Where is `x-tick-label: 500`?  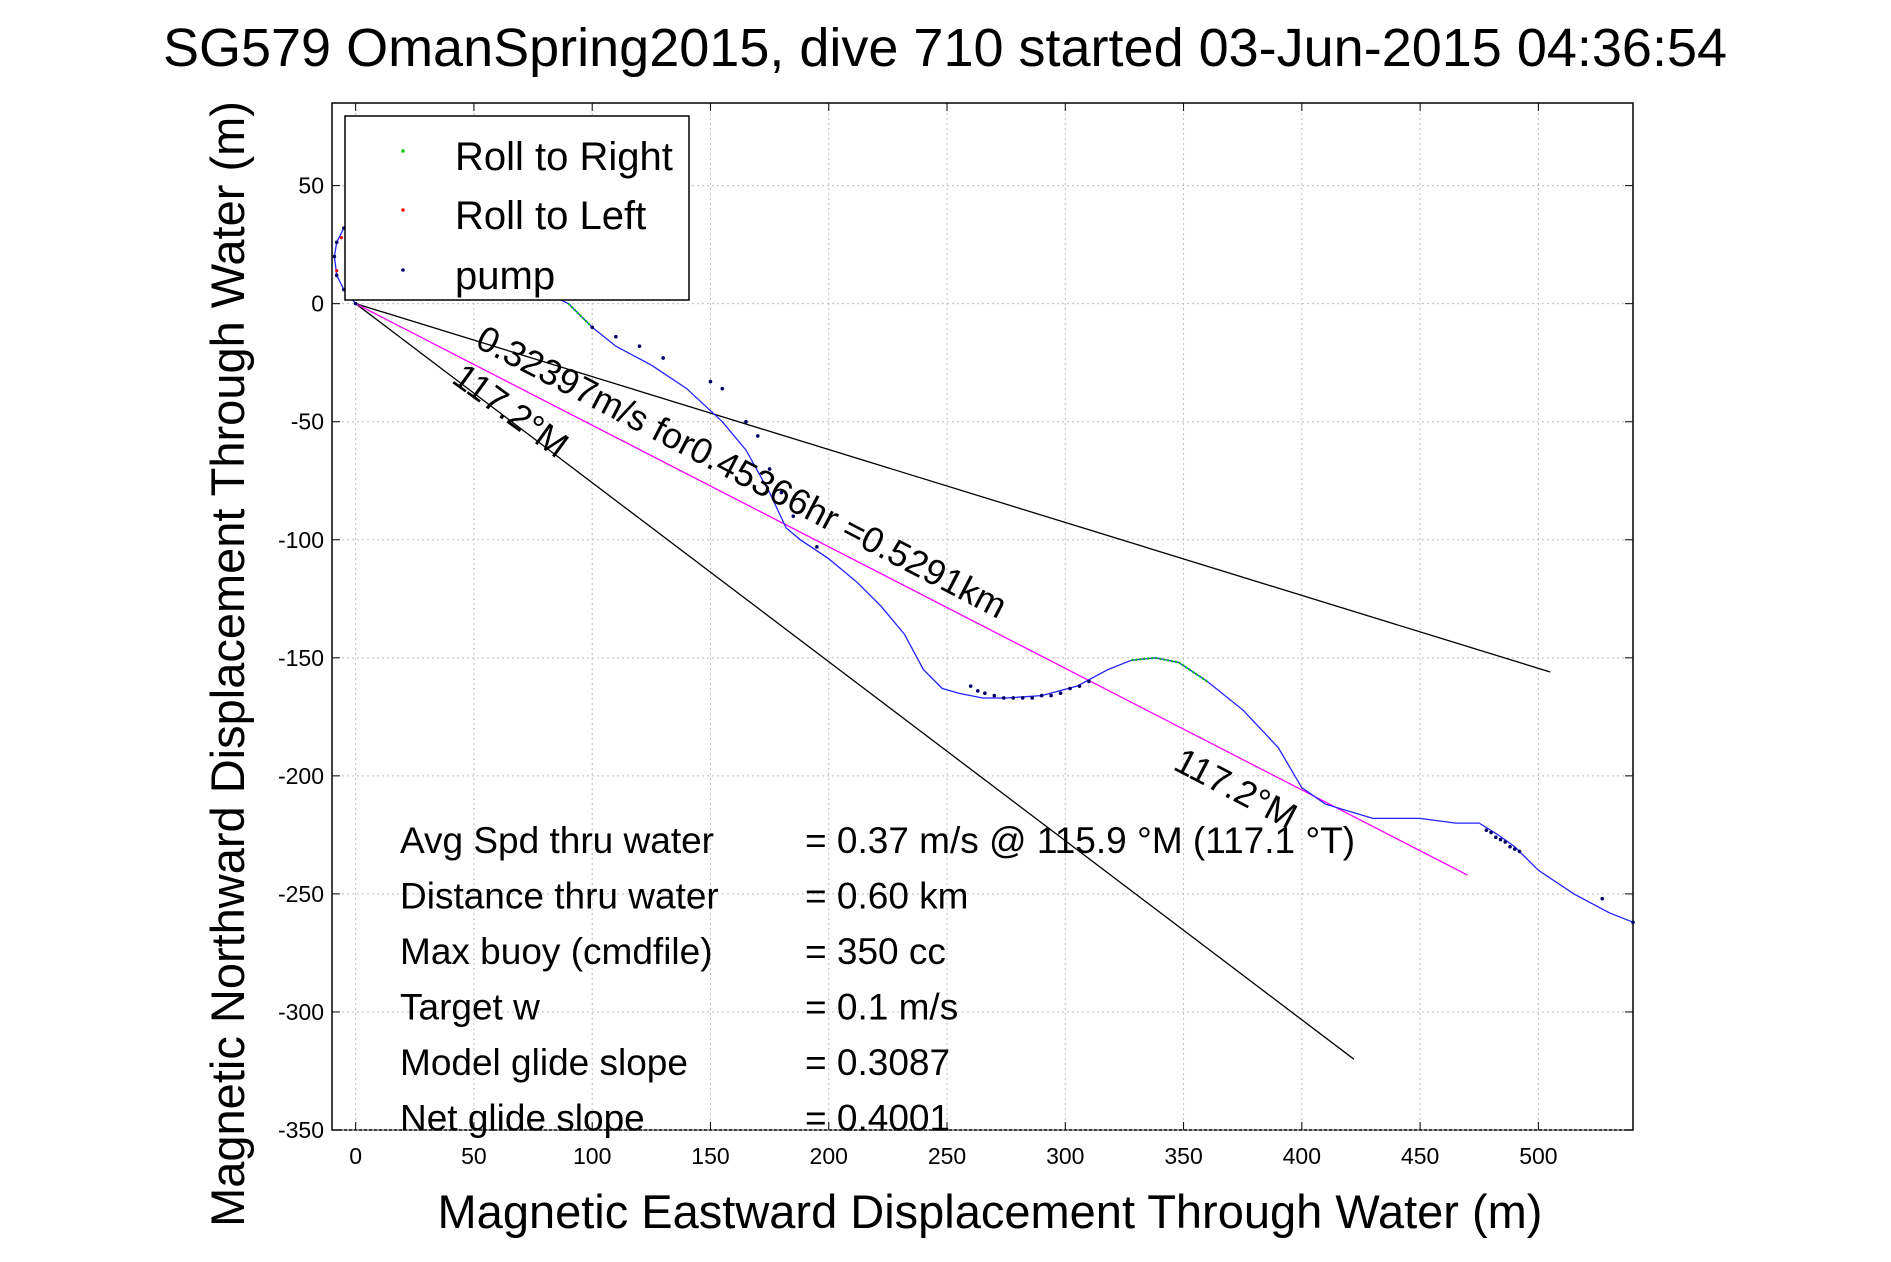
x-tick-label: 500 is located at coordinates (1538, 1156).